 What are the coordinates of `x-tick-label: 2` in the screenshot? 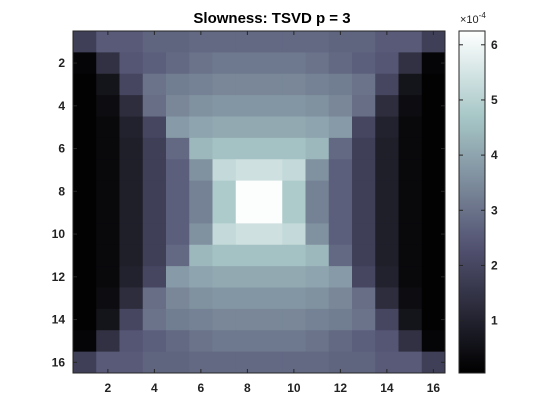 It's located at (108, 388).